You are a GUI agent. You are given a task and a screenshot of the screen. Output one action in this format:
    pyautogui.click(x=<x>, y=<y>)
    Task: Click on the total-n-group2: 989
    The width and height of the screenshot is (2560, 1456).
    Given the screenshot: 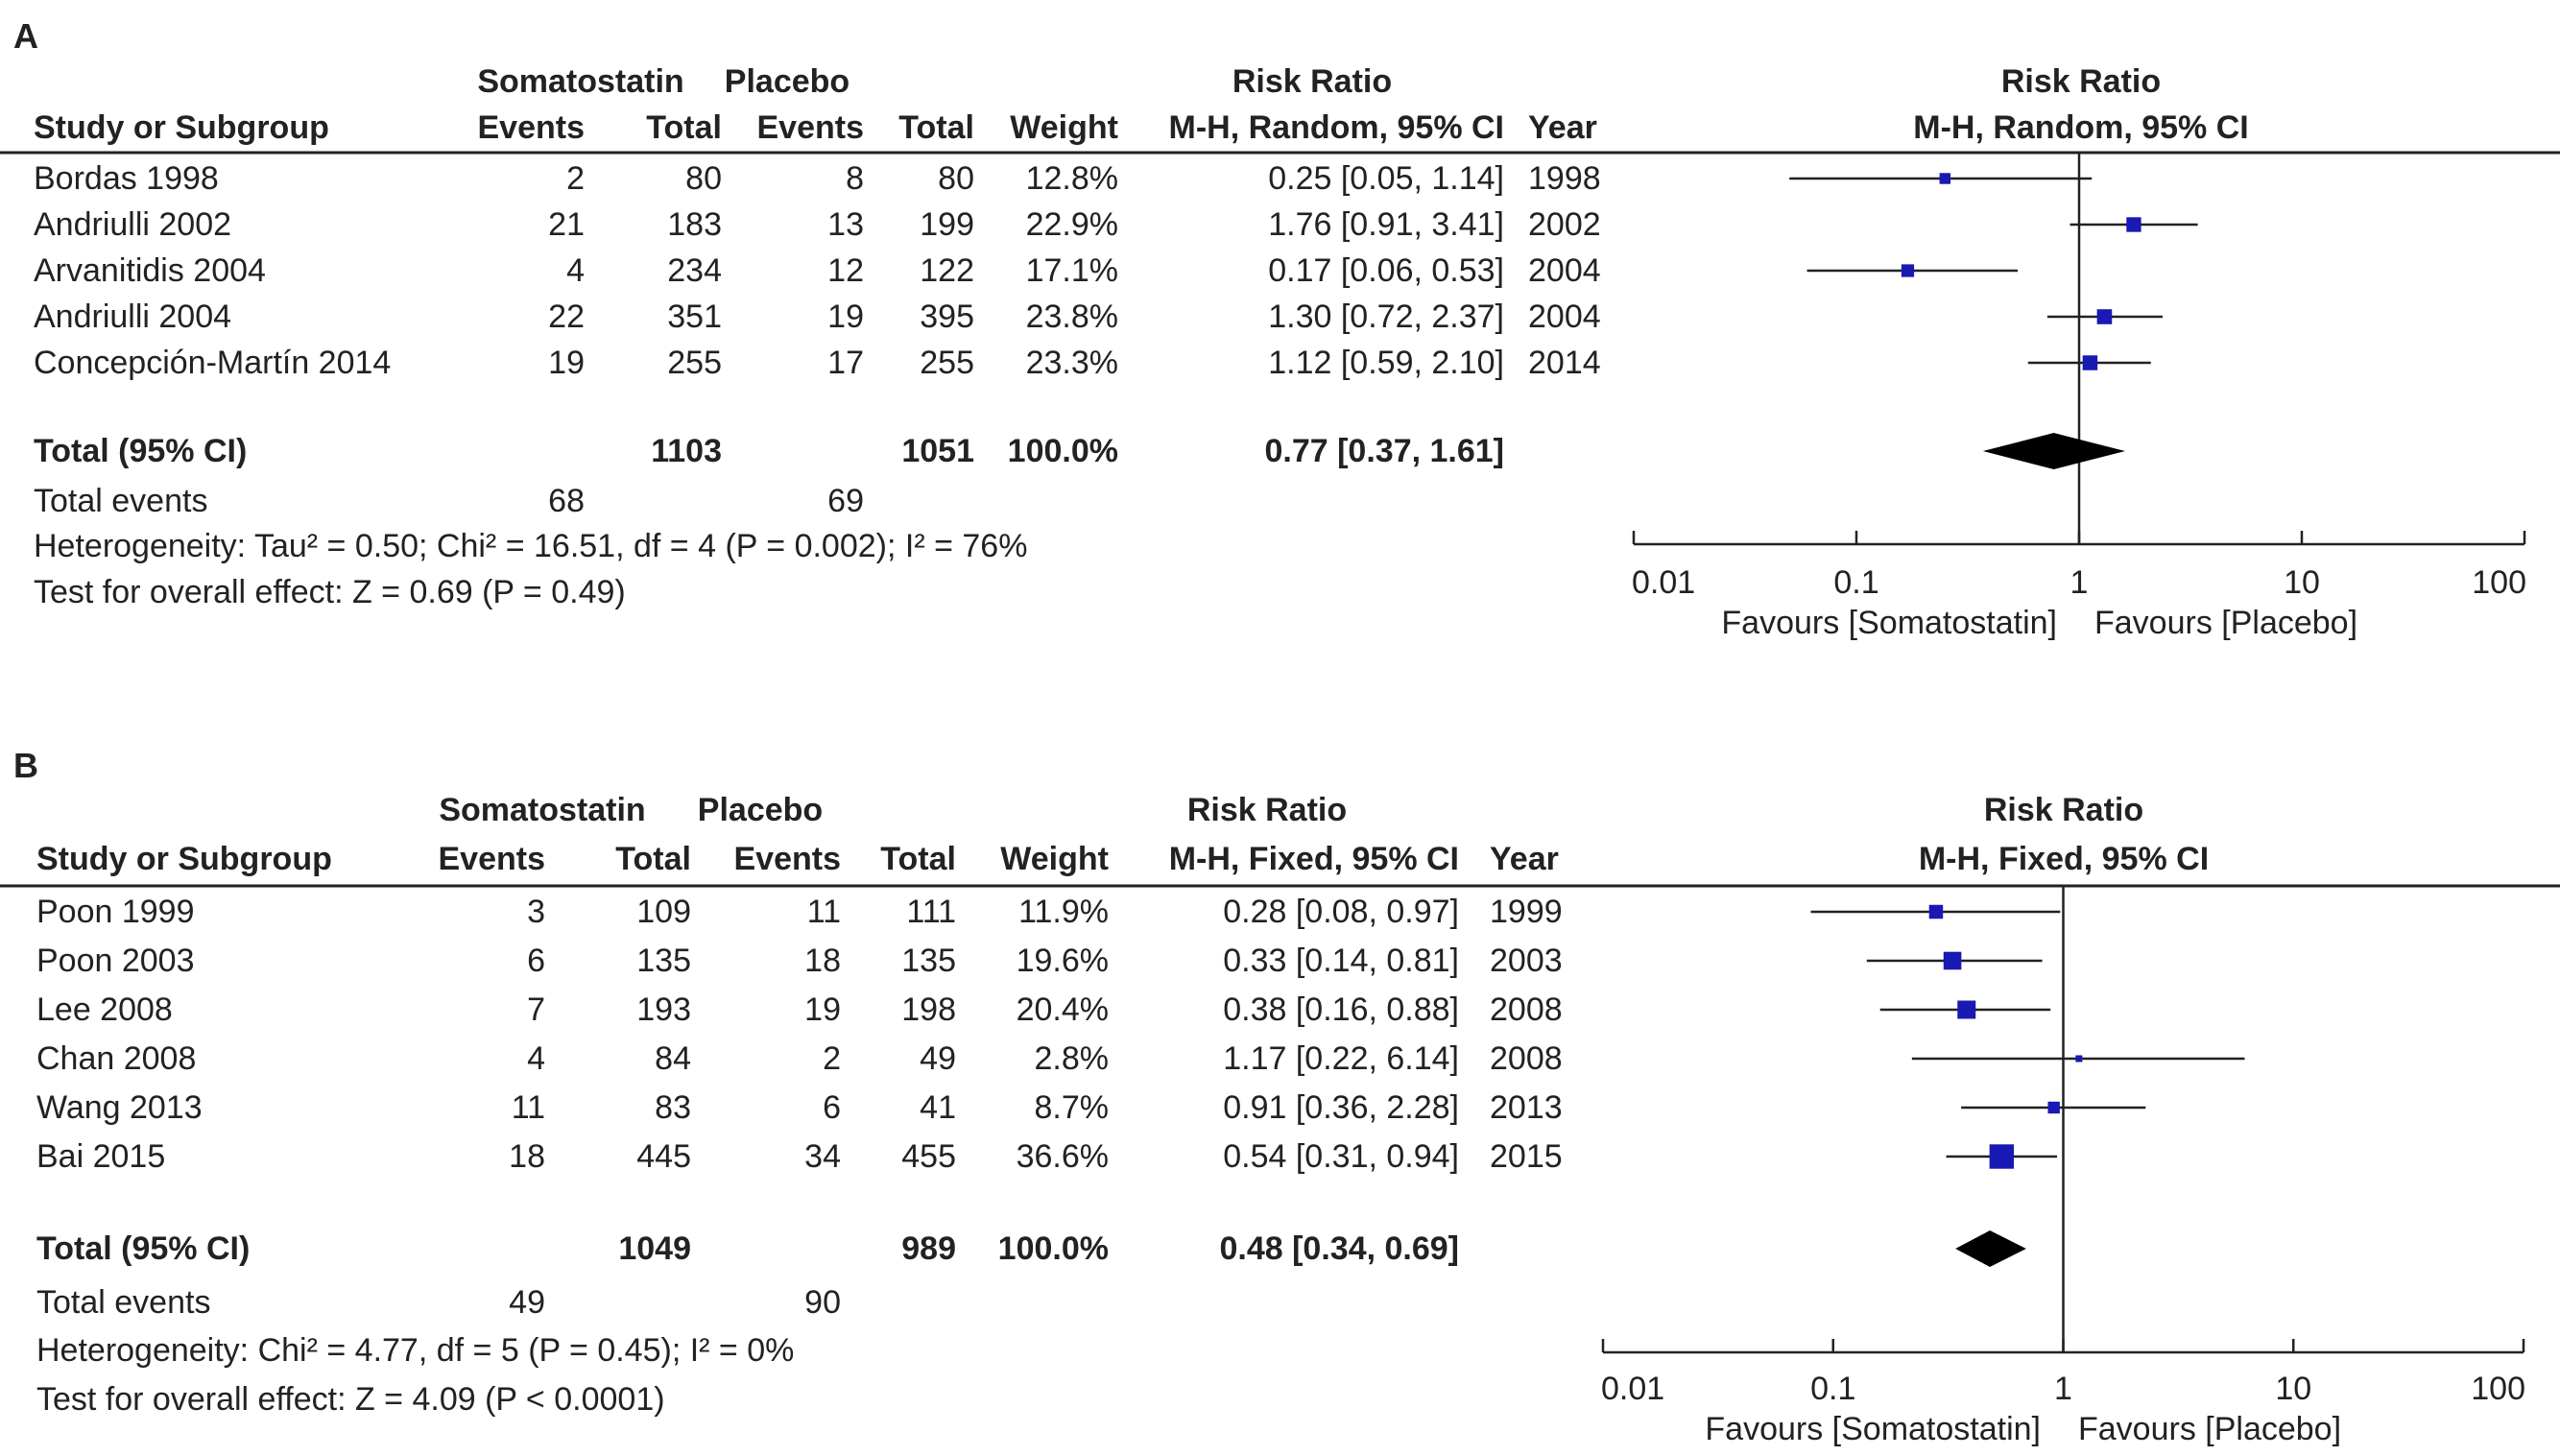 What is the action you would take?
    pyautogui.click(x=928, y=1248)
    